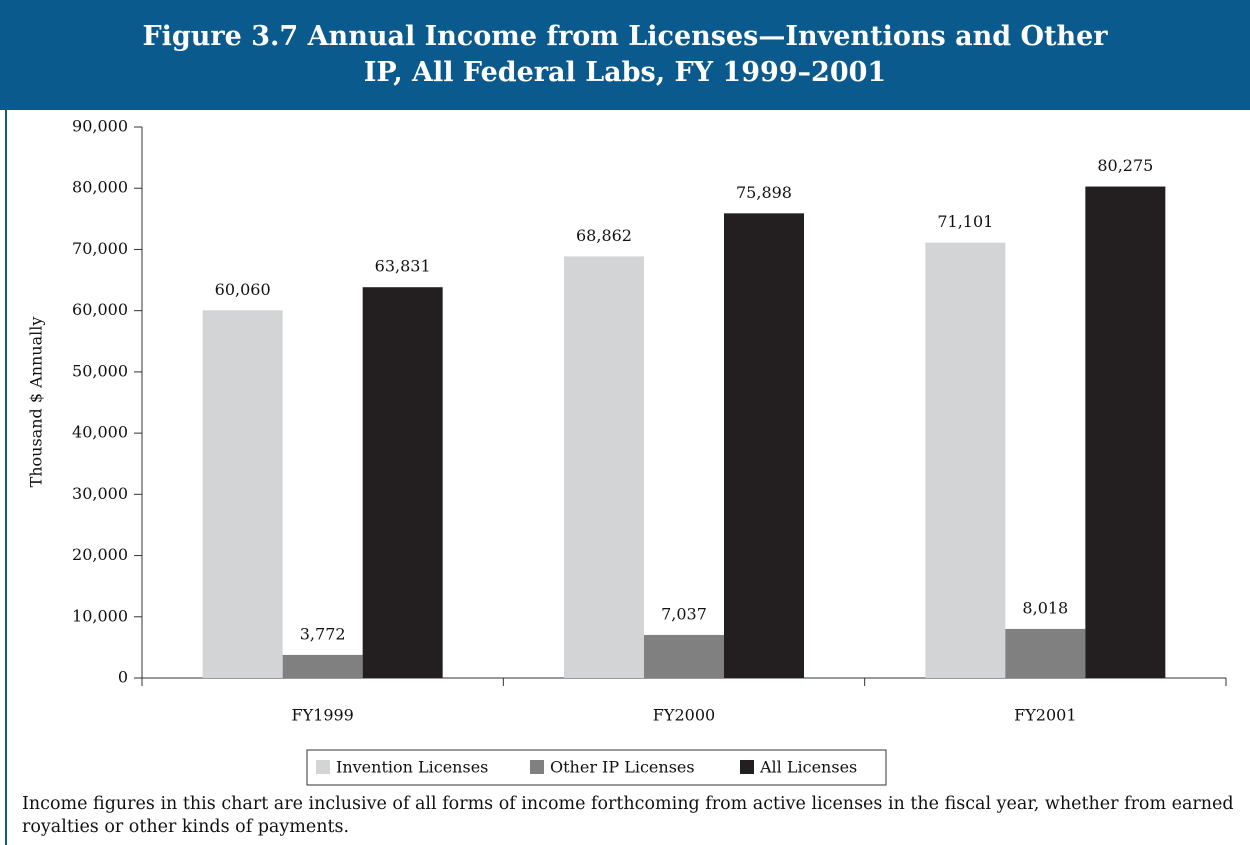  What do you see at coordinates (36, 402) in the screenshot?
I see `y-axis-label: Thousand $ Annually` at bounding box center [36, 402].